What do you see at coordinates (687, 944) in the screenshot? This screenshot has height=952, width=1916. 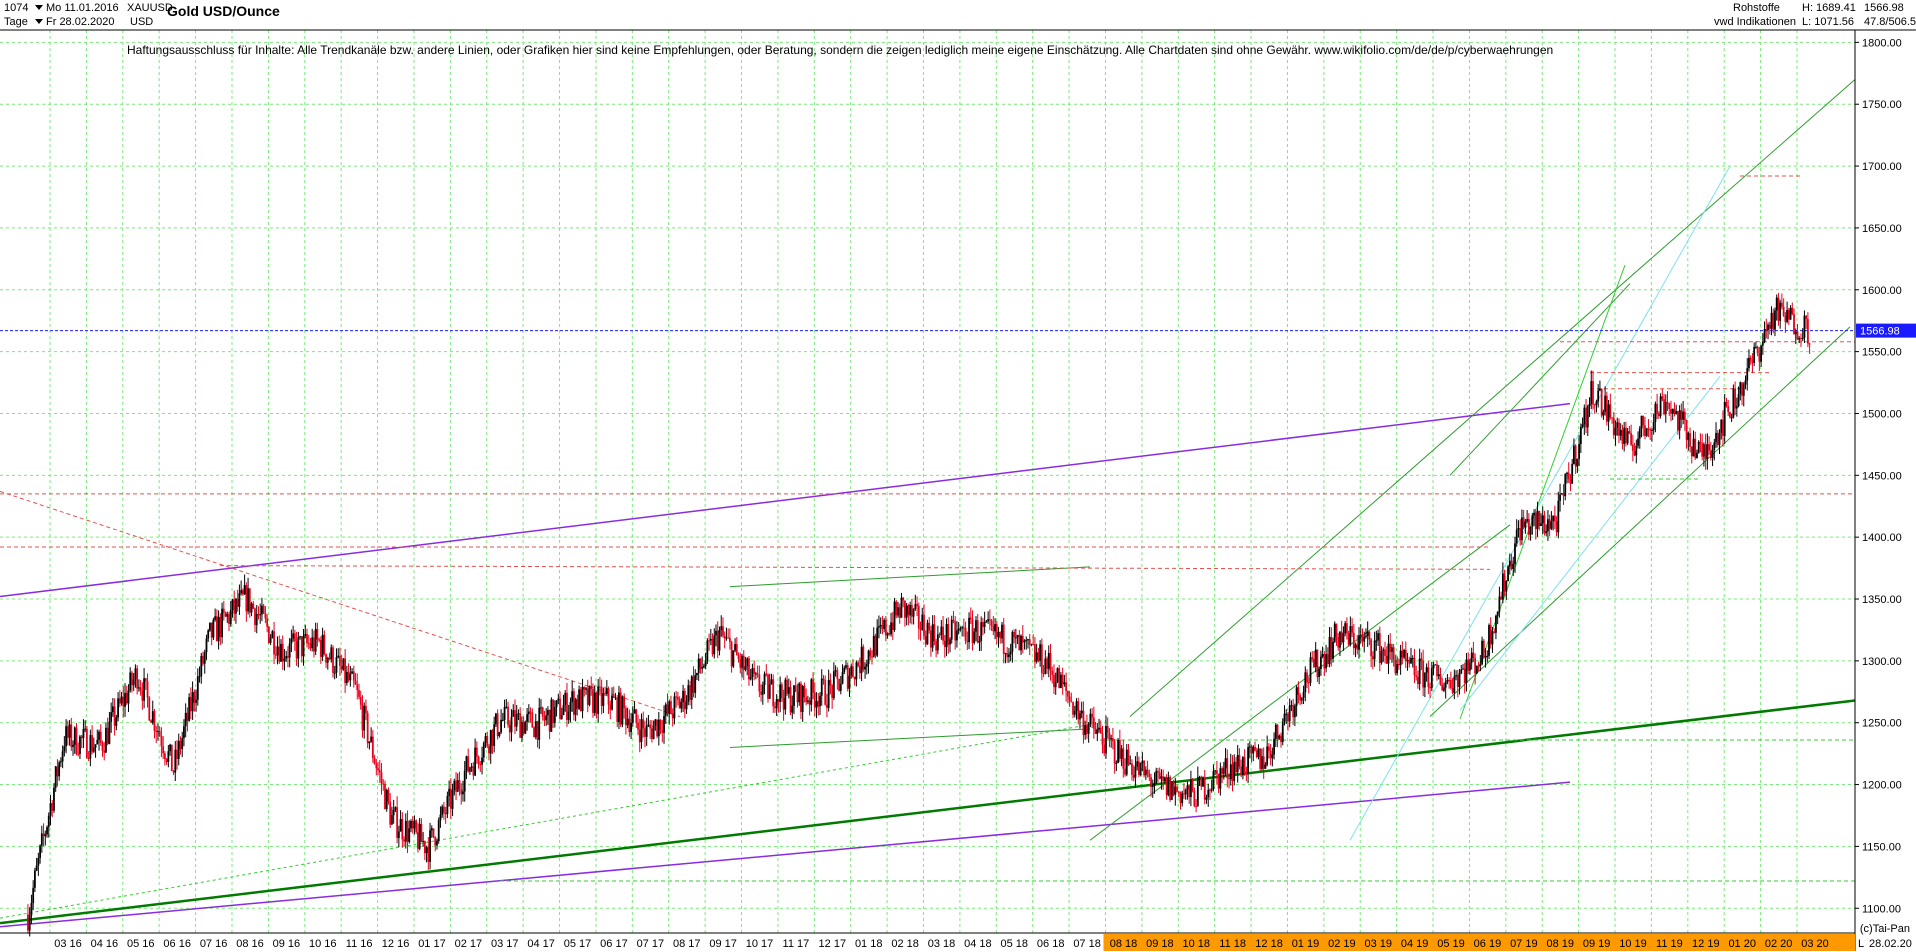 I see `x-tick-label: 08 17` at bounding box center [687, 944].